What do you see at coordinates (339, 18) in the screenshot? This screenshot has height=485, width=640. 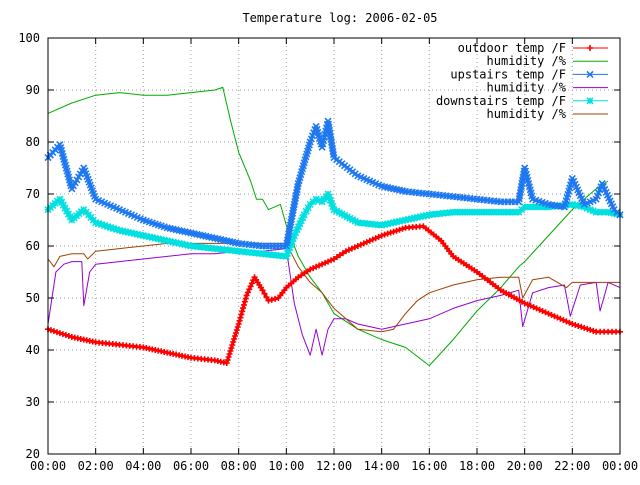 I see `chart-title: Temperature log: 2006-02-05` at bounding box center [339, 18].